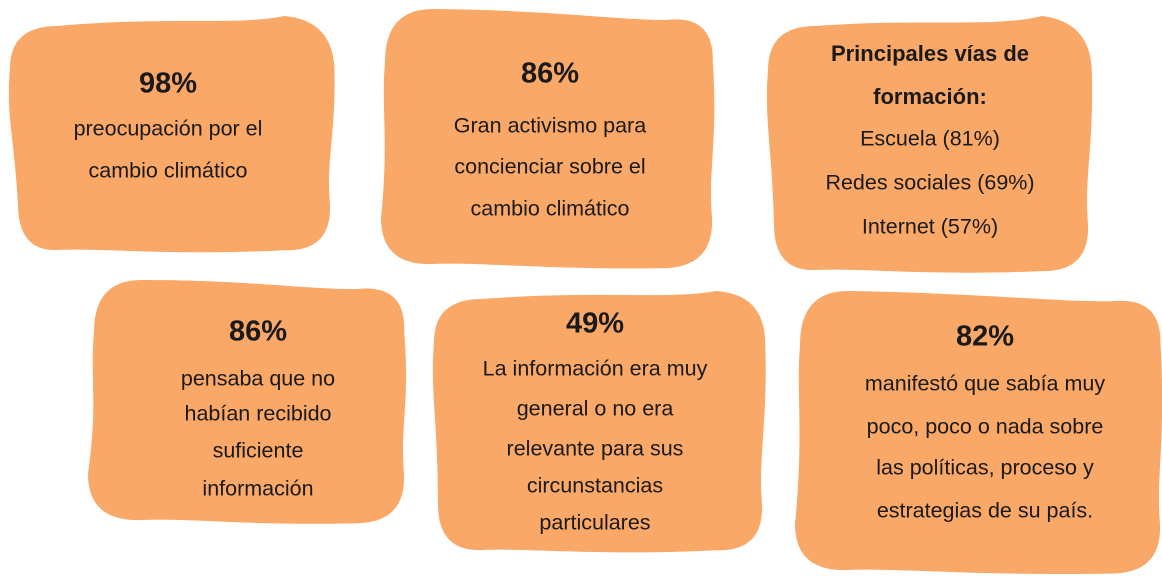  I want to click on card-text: relevante para sus, so click(595, 449).